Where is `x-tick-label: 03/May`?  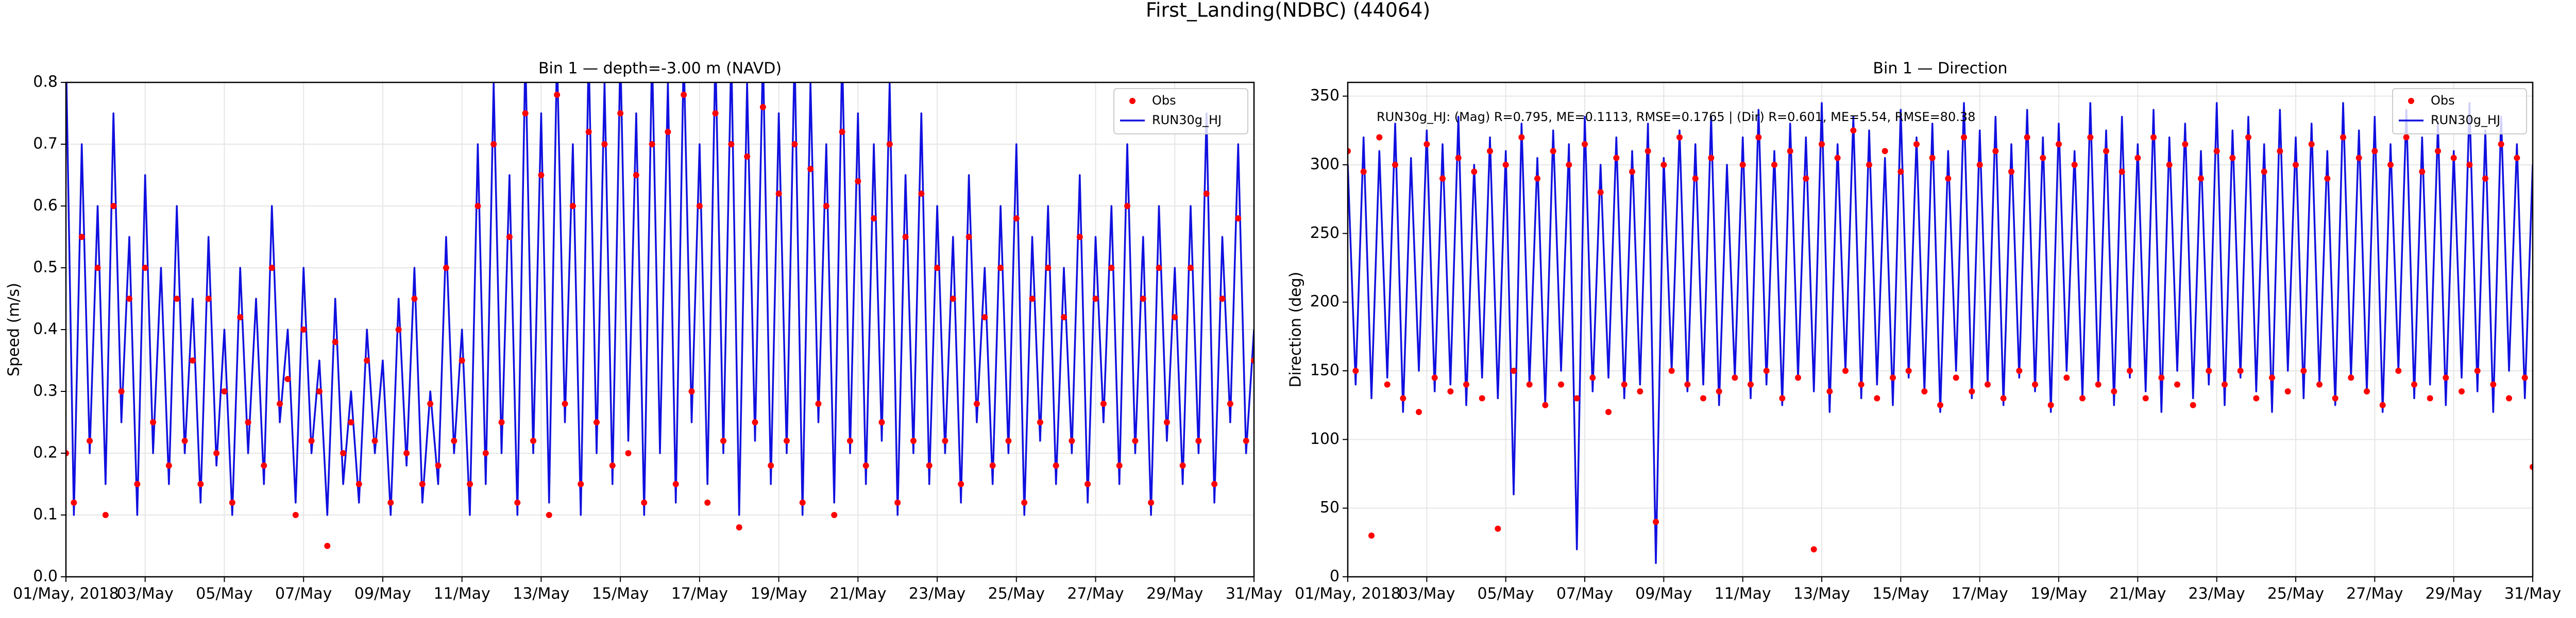 x-tick-label: 03/May is located at coordinates (1426, 594).